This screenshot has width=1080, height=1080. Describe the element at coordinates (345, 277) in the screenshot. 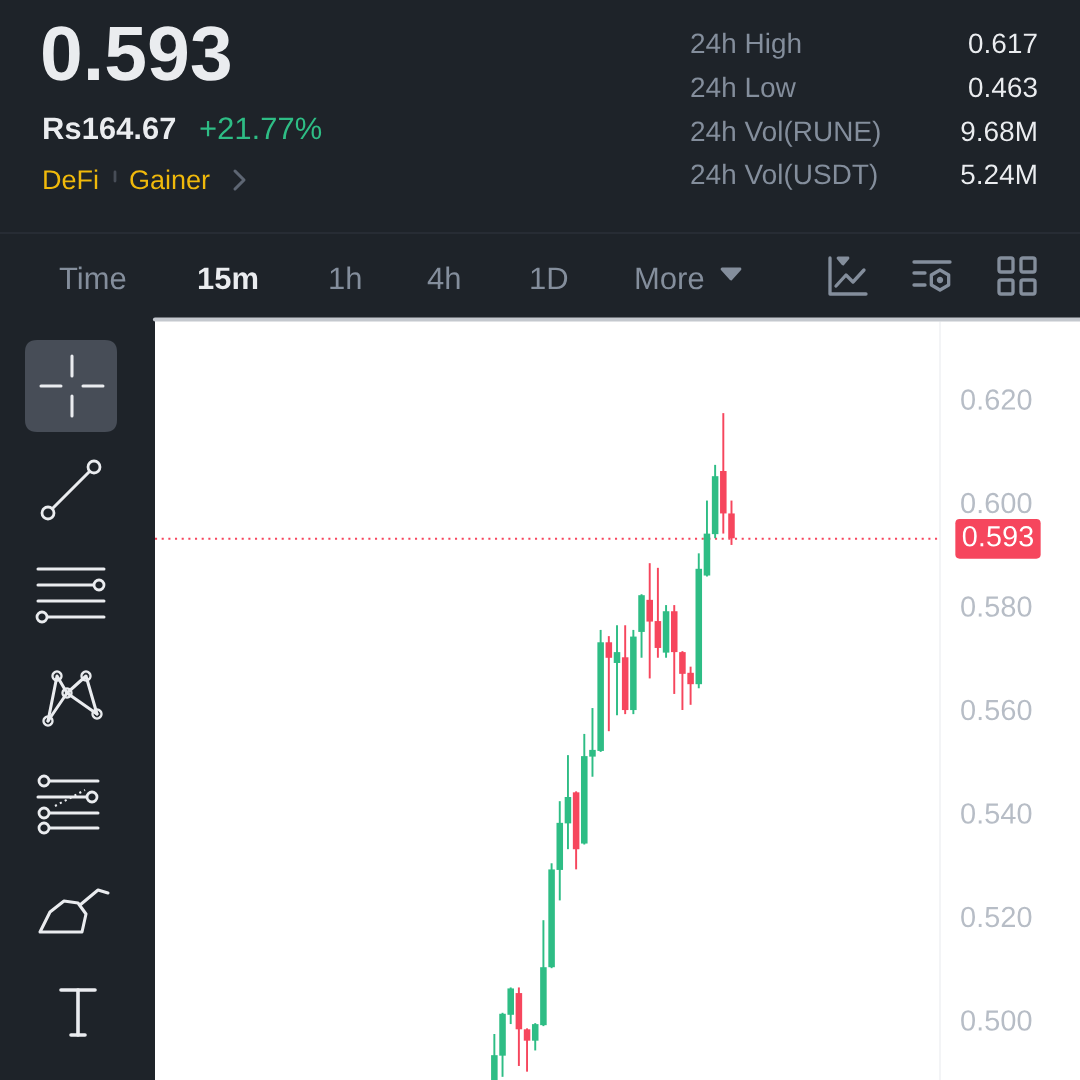

I see `text: 1h` at that location.